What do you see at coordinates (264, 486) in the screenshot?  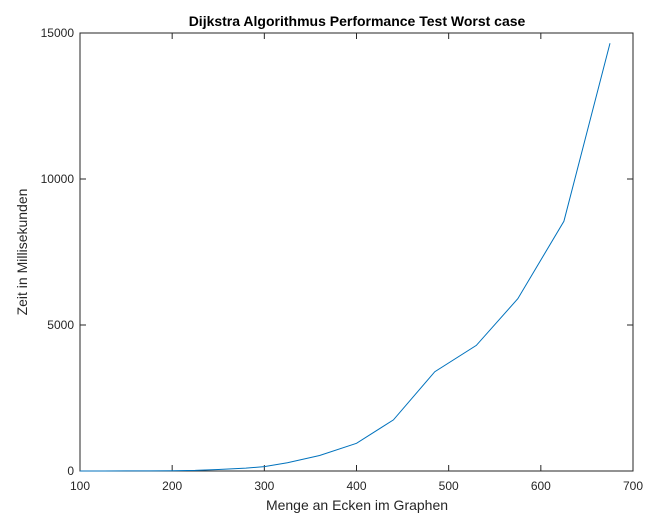 I see `x-tick-label: 300` at bounding box center [264, 486].